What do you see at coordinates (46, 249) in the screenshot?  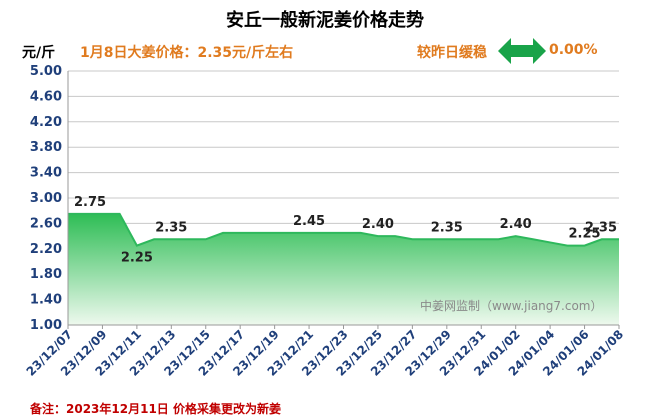 I see `y-tick-label: 2.20` at bounding box center [46, 249].